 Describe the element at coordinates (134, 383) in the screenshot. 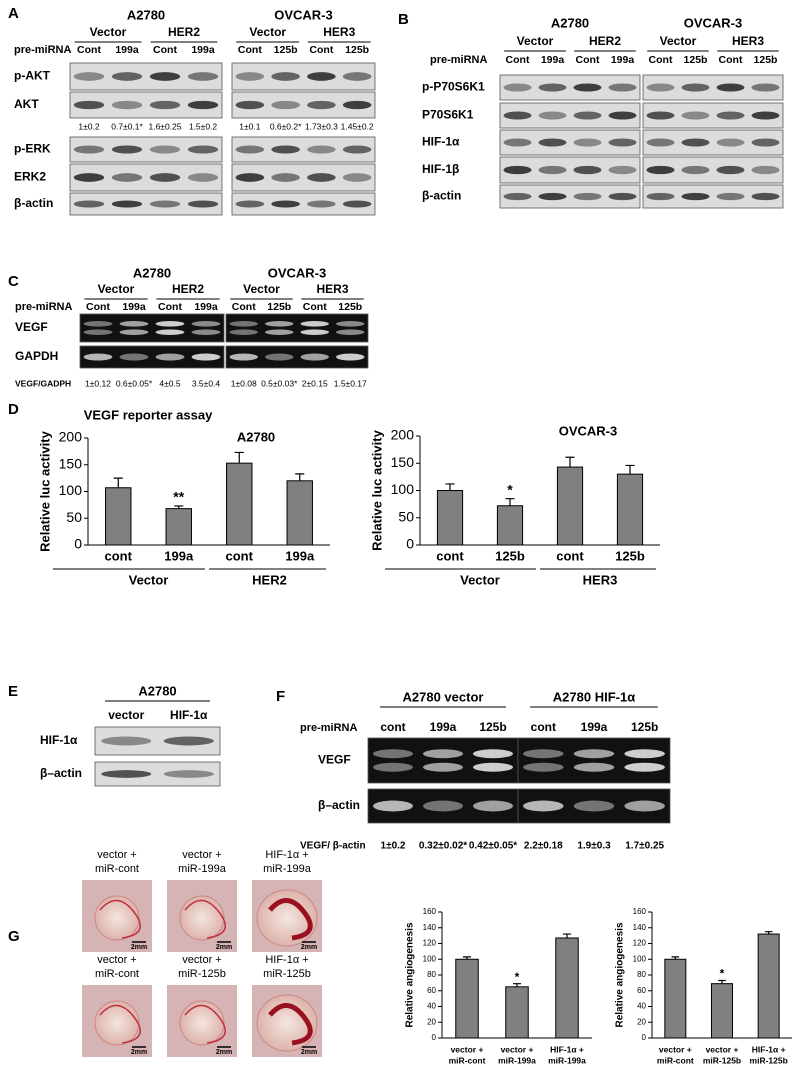

I see `quant-value: 0.6±0.05*` at that location.